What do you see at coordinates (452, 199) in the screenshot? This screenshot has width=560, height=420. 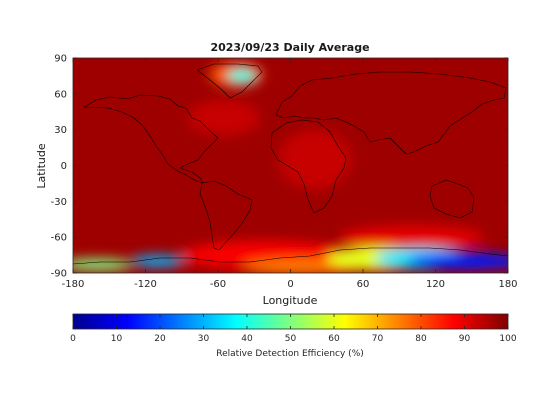 I see `coastline-australia` at bounding box center [452, 199].